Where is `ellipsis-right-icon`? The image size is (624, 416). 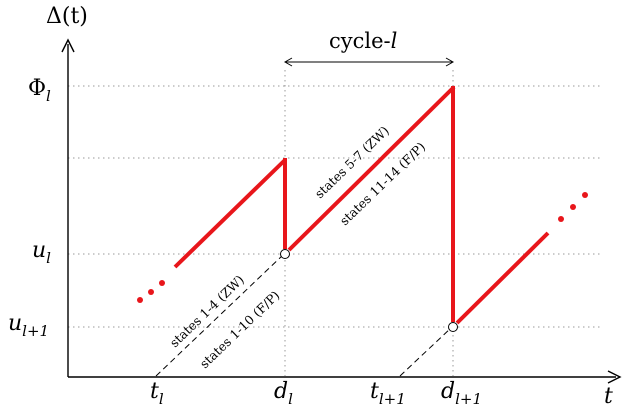
ellipsis-right-icon is located at coordinates (573, 207).